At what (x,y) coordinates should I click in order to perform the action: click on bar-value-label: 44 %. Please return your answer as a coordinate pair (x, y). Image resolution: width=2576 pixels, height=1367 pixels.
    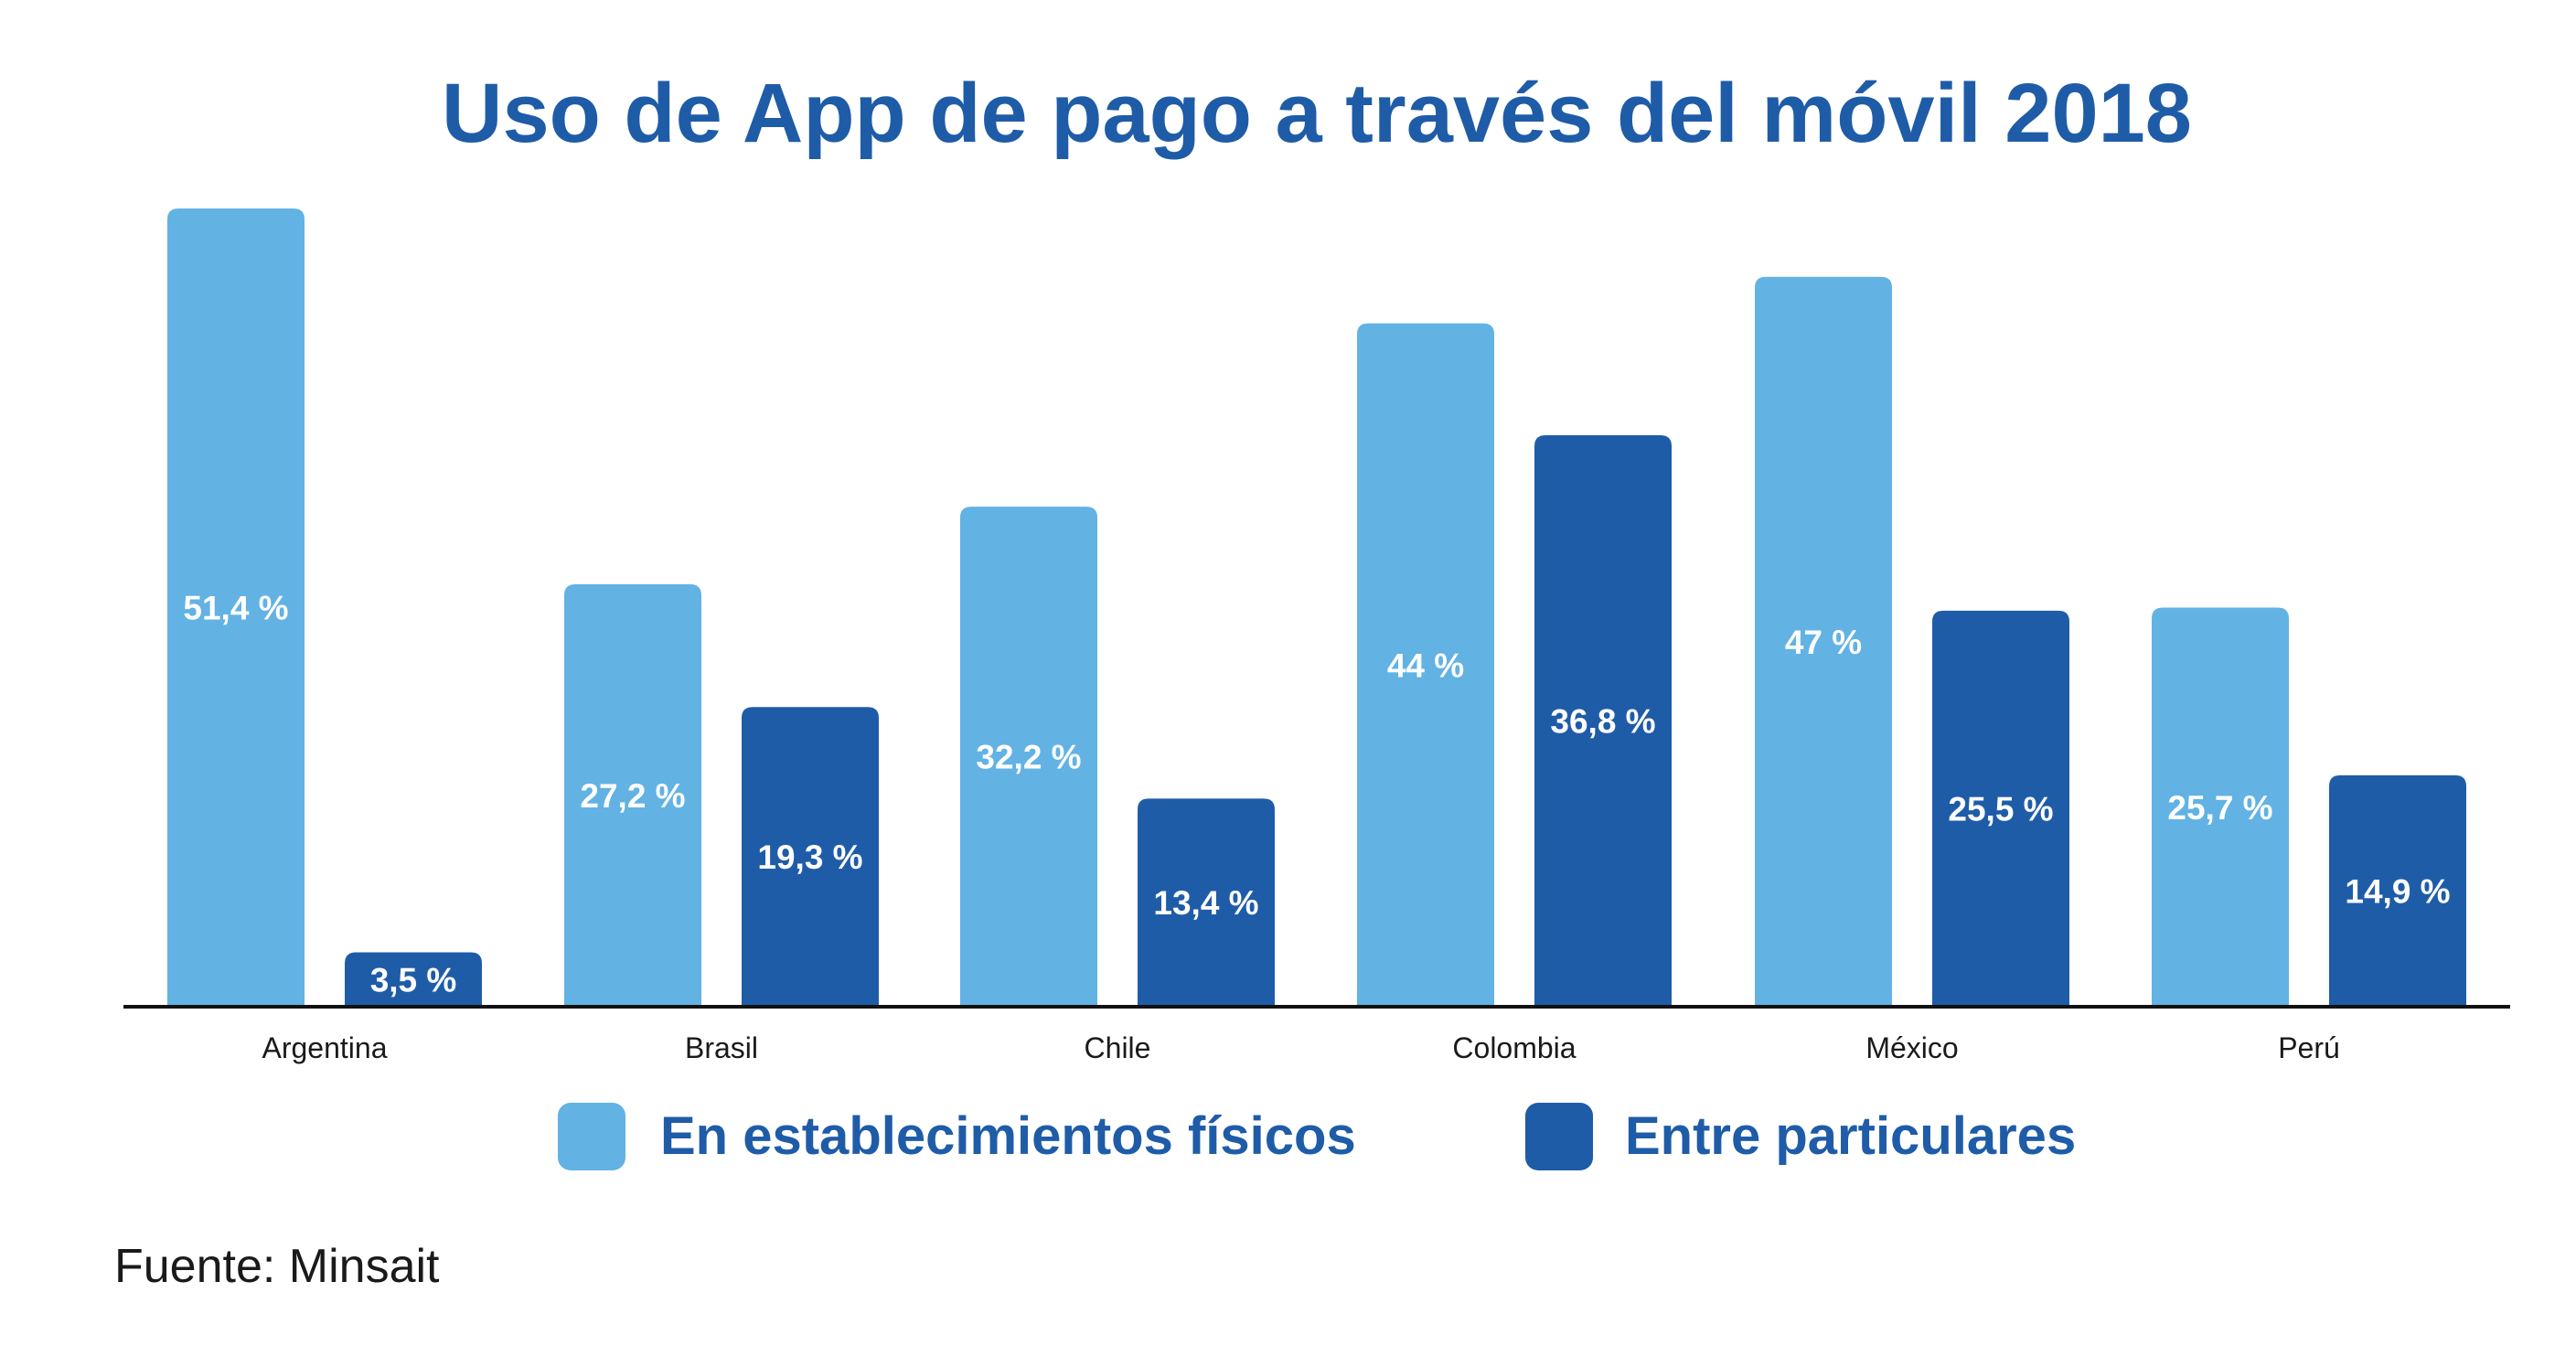
    Looking at the image, I should click on (1425, 665).